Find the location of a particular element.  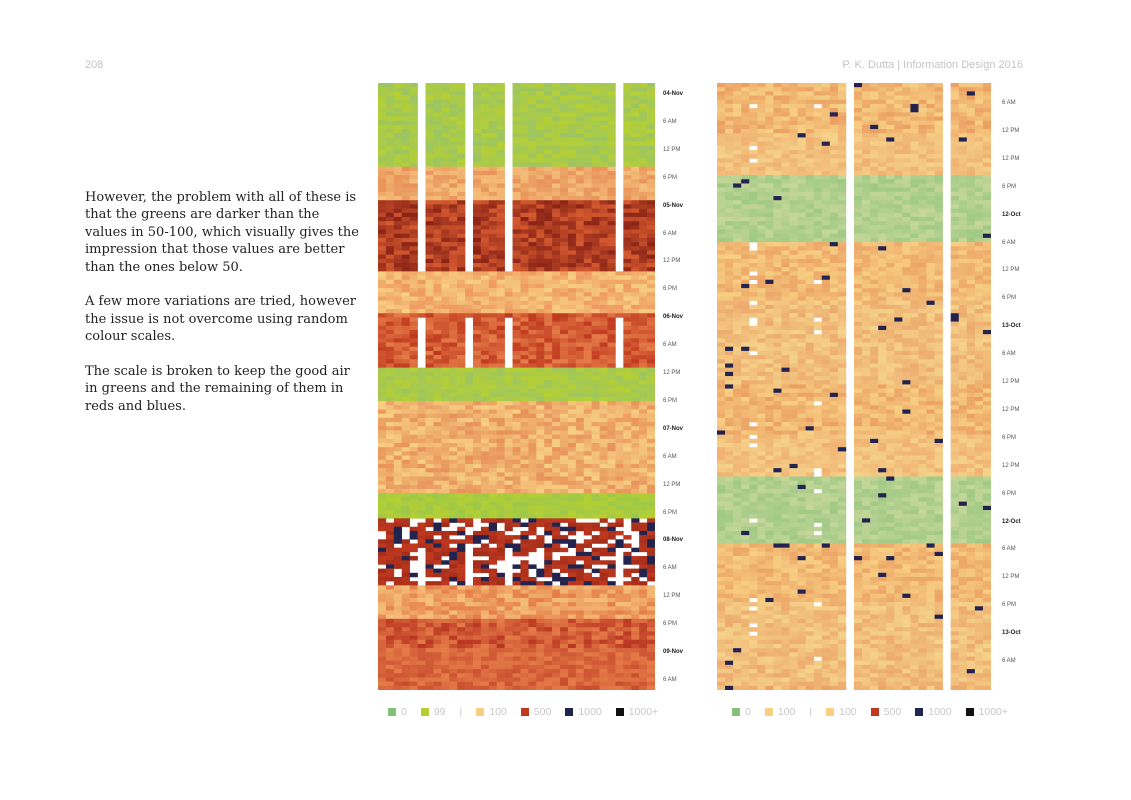

legend-right: 0 100 | 100 500 1000 1000+ is located at coordinates (877, 712).